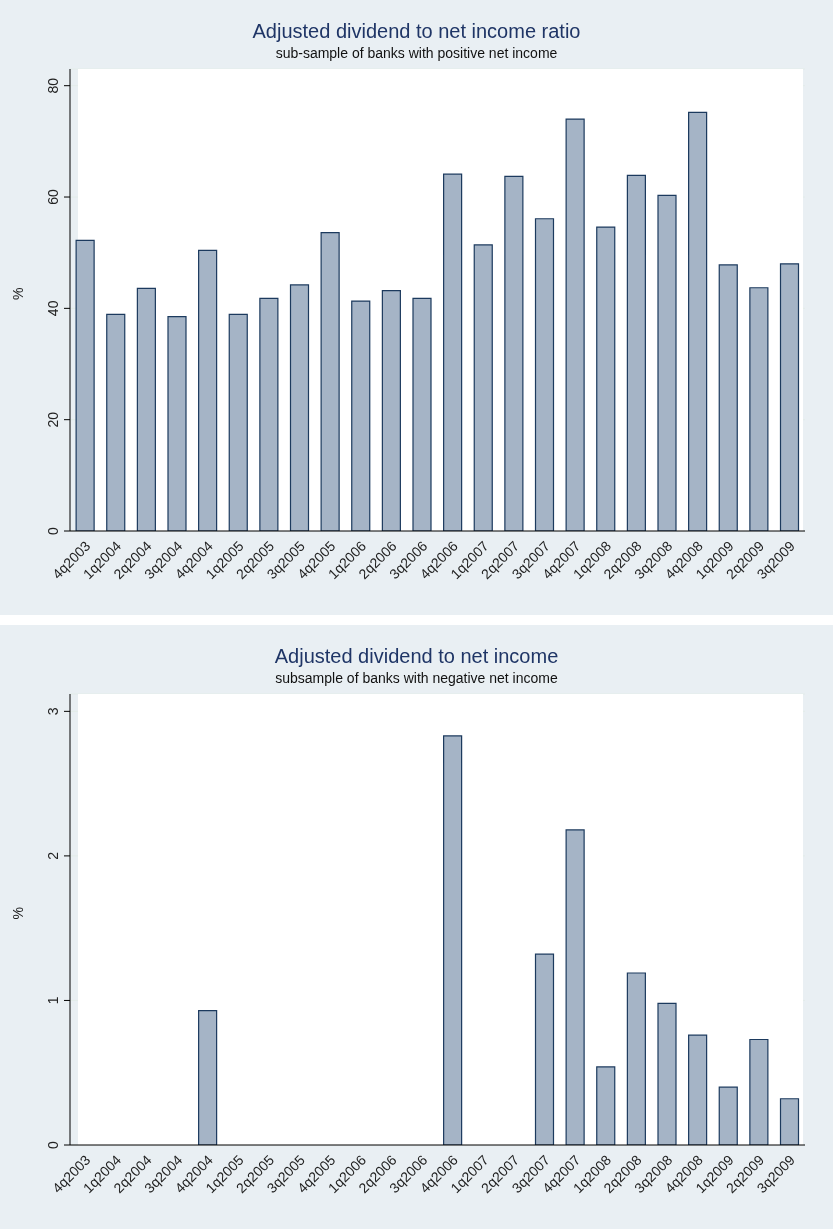 This screenshot has height=1229, width=833. I want to click on chart-subtitle: subsample of banks with negative net income, so click(416, 678).